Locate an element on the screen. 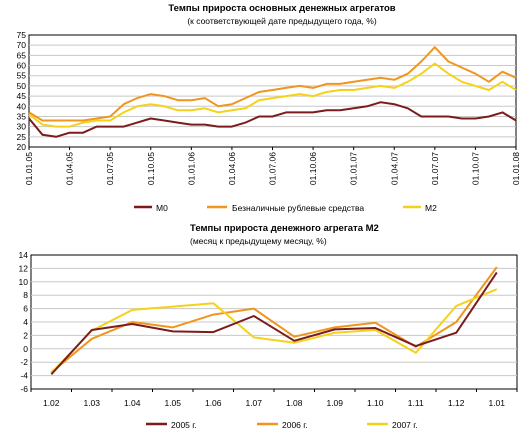 The image size is (532, 437). chart2-x-tick-label: 1.11 is located at coordinates (416, 403).